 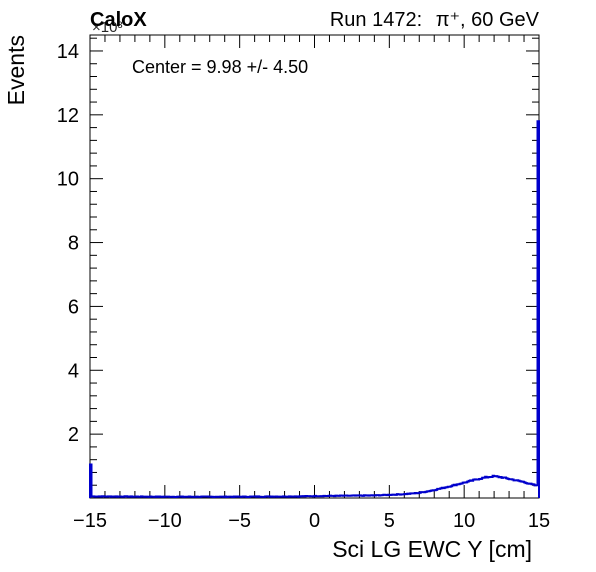 I want to click on y-multiplier-label: ×10³, so click(x=107, y=27).